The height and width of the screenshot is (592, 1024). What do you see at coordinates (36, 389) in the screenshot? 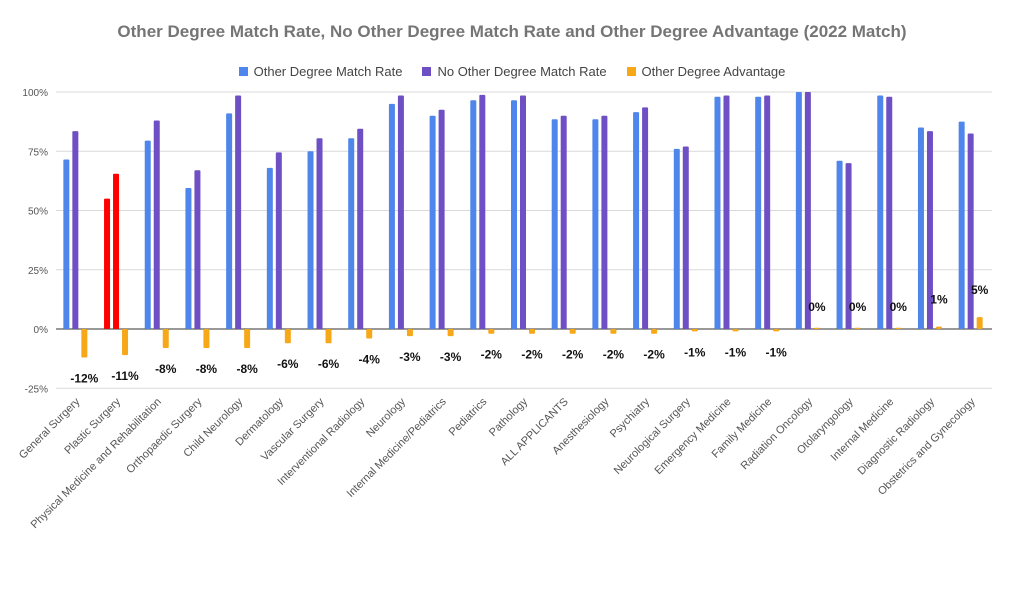
I see `y-tick-label: -25%` at bounding box center [36, 389].